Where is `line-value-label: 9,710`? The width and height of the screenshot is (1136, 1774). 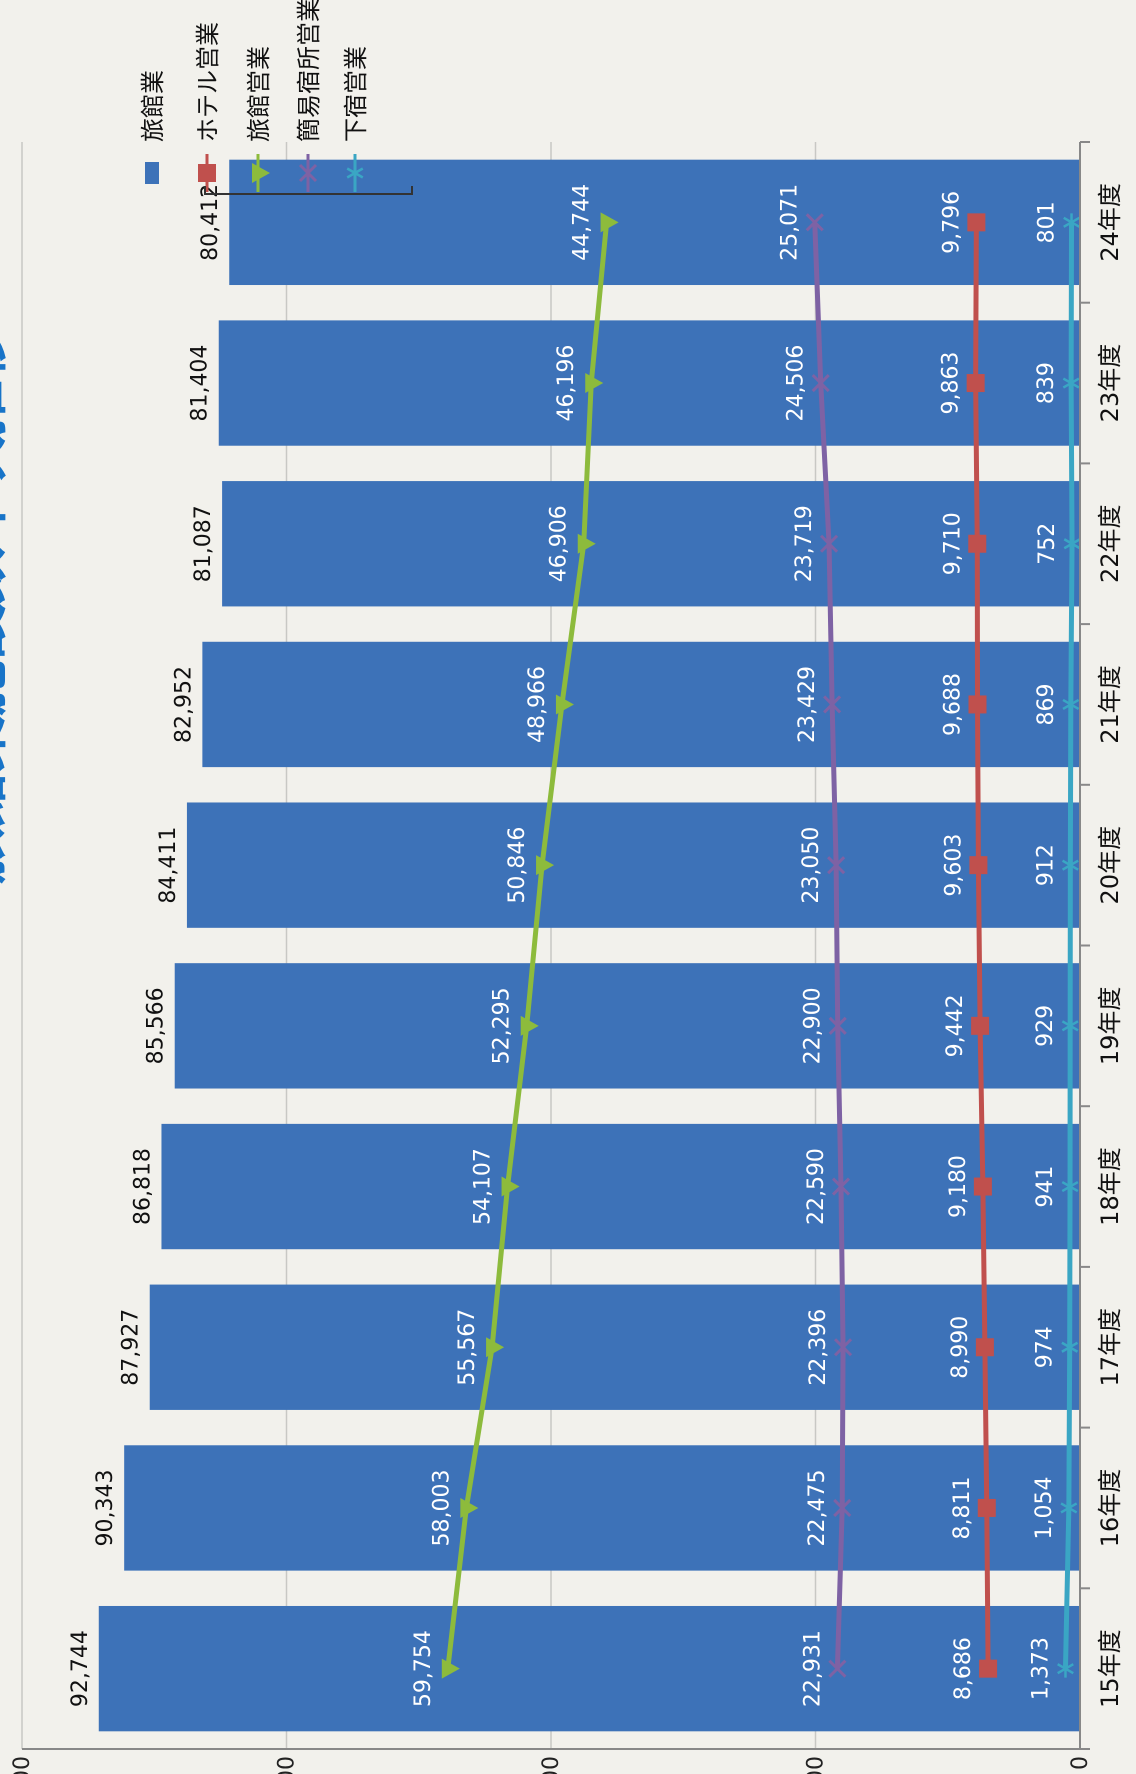 line-value-label: 9,710 is located at coordinates (952, 543).